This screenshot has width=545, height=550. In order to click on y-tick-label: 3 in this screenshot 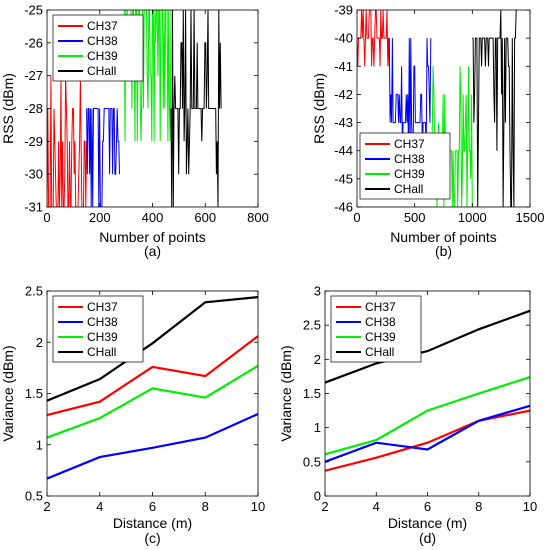, I will do `click(317, 291)`.